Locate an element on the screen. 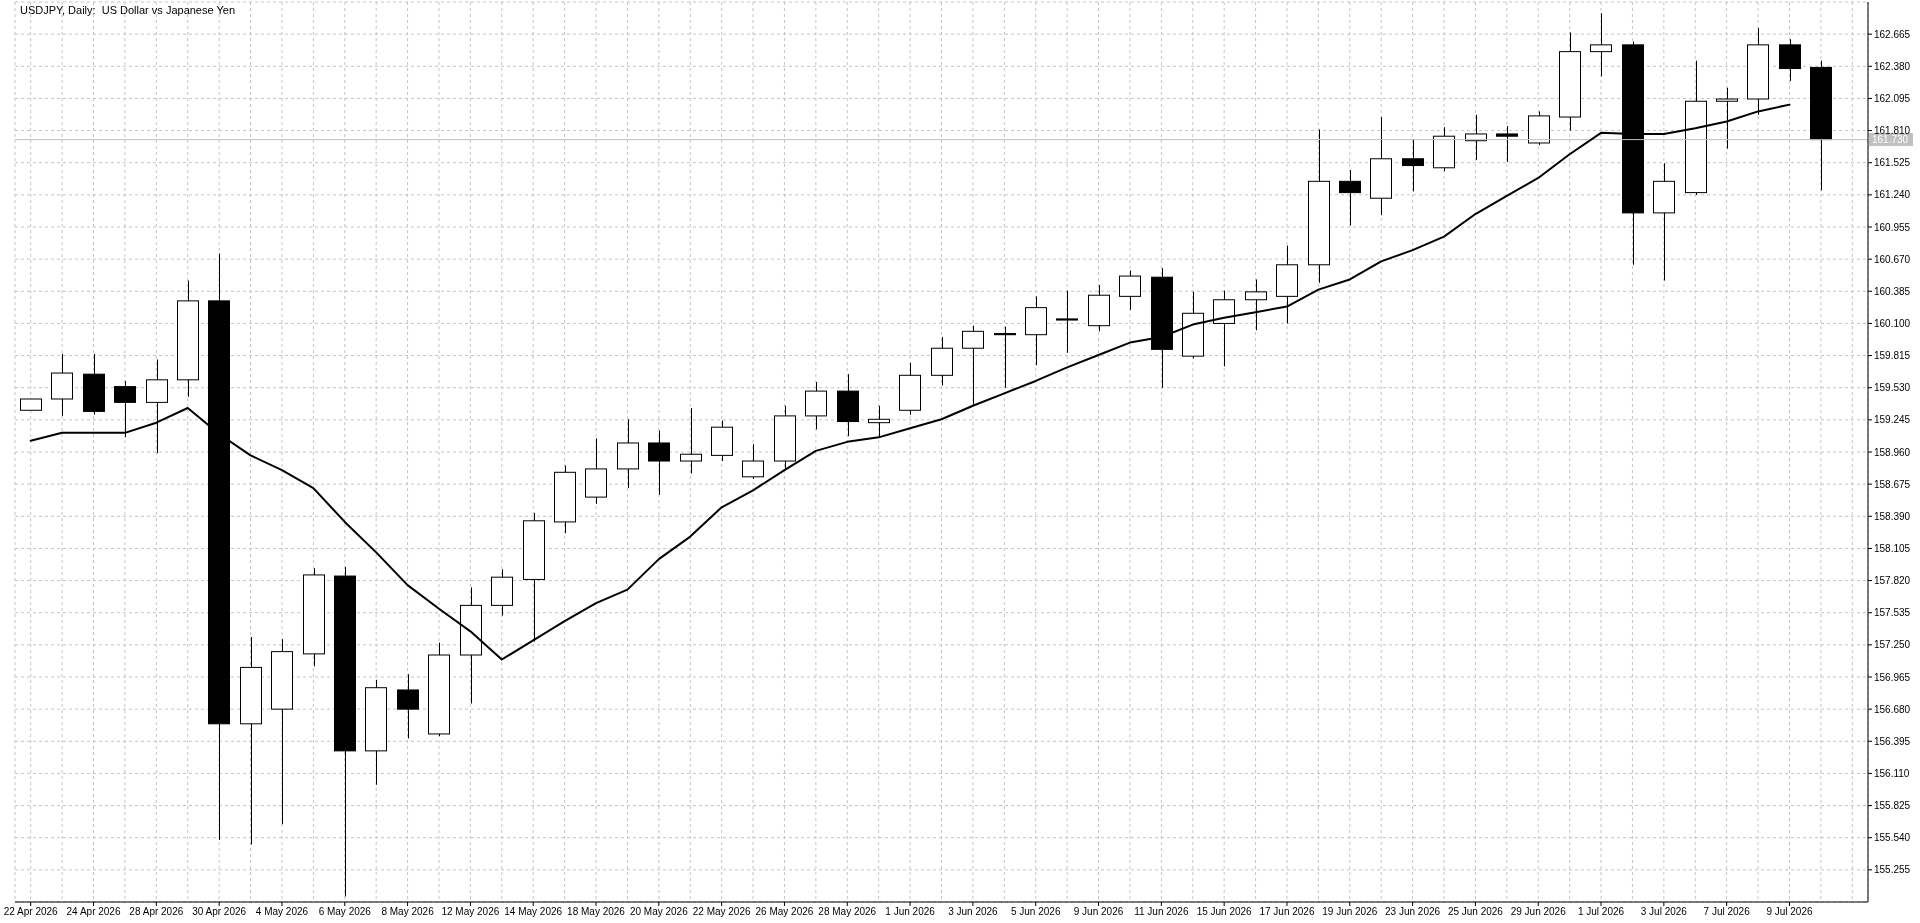 The image size is (1920, 923). y-tick-label: 158.390 is located at coordinates (1892, 516).